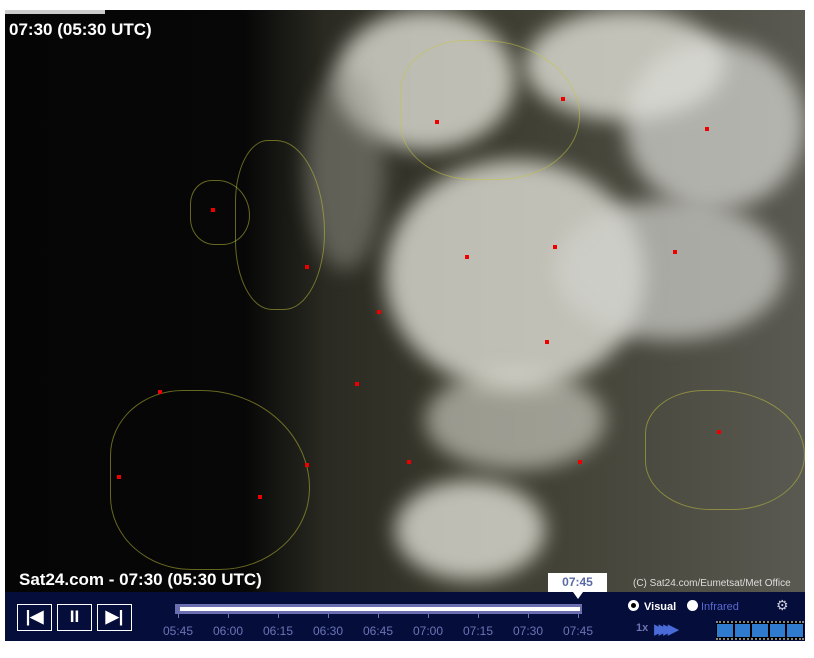 Image resolution: width=814 pixels, height=658 pixels. I want to click on timeline-tick-label: 06:00, so click(228, 631).